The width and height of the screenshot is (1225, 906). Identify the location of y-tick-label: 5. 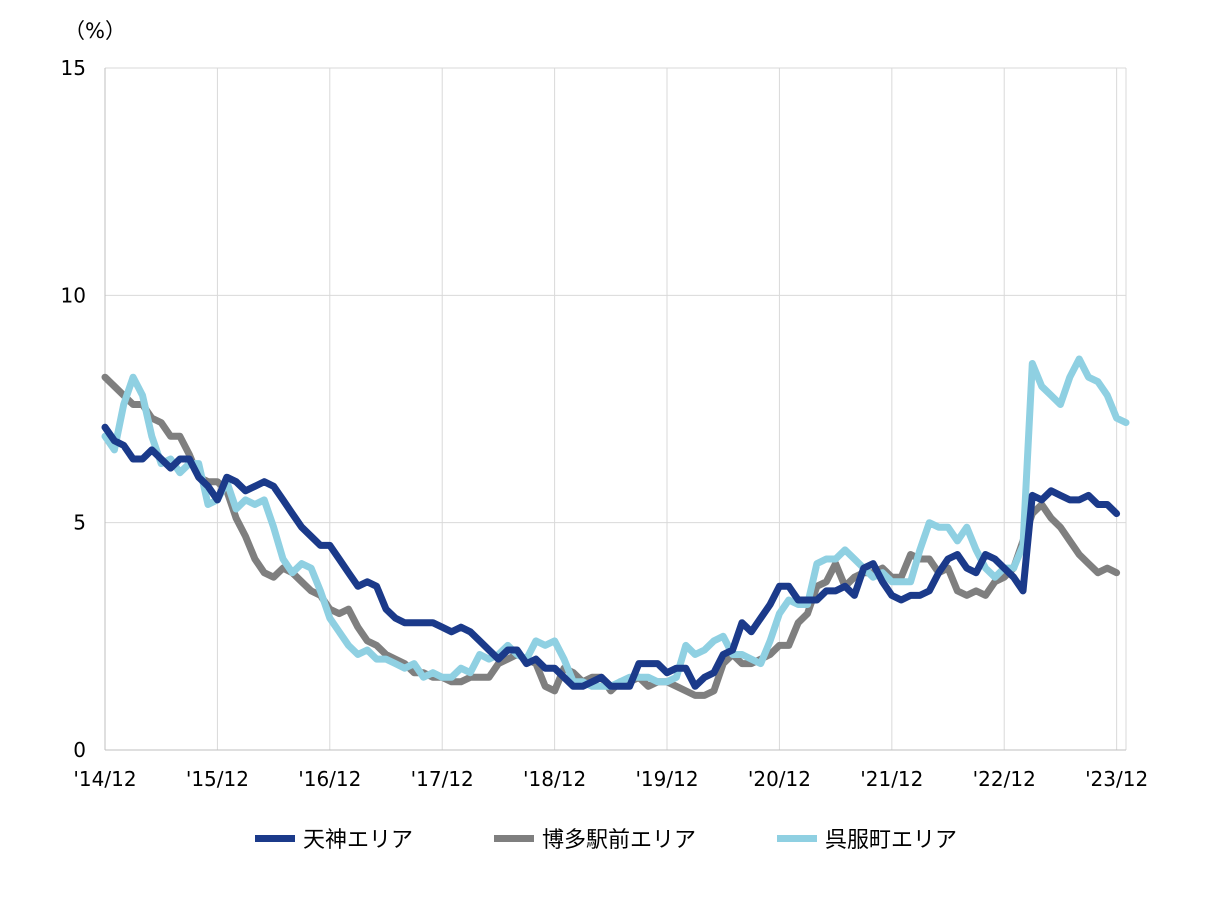
(79, 523).